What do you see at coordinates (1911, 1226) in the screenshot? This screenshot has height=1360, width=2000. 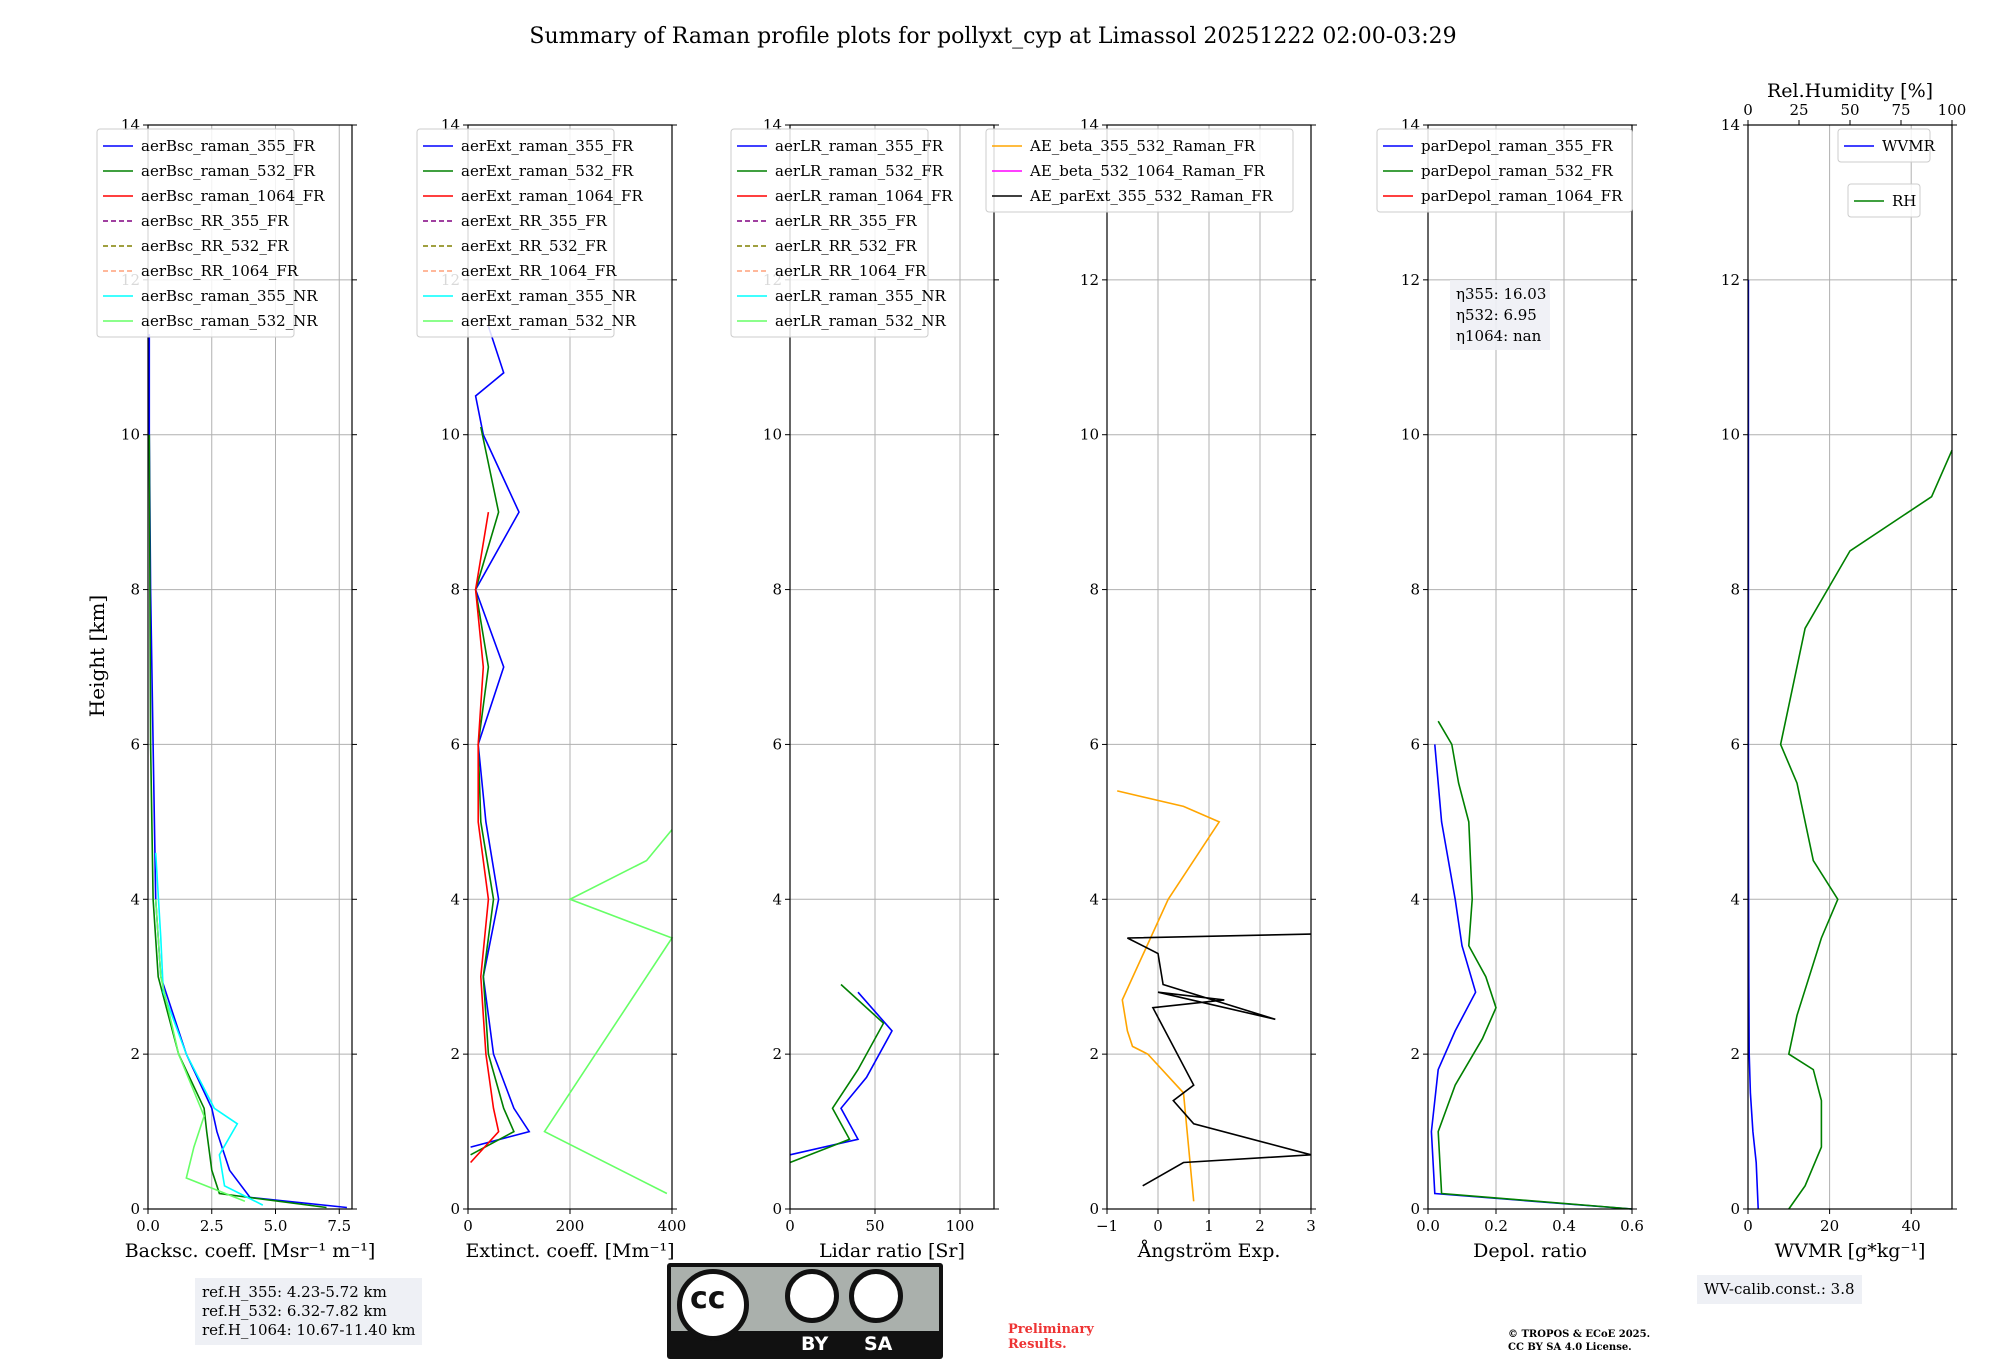 I see `x-tick-label: 40` at bounding box center [1911, 1226].